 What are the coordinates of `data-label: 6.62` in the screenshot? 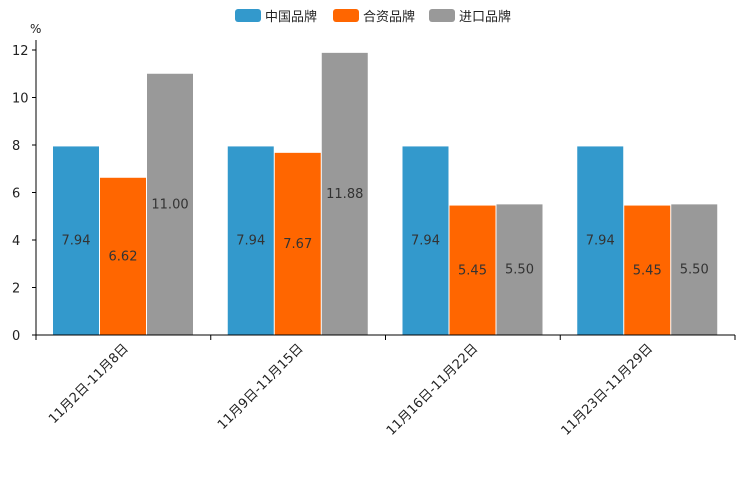 It's located at (123, 256).